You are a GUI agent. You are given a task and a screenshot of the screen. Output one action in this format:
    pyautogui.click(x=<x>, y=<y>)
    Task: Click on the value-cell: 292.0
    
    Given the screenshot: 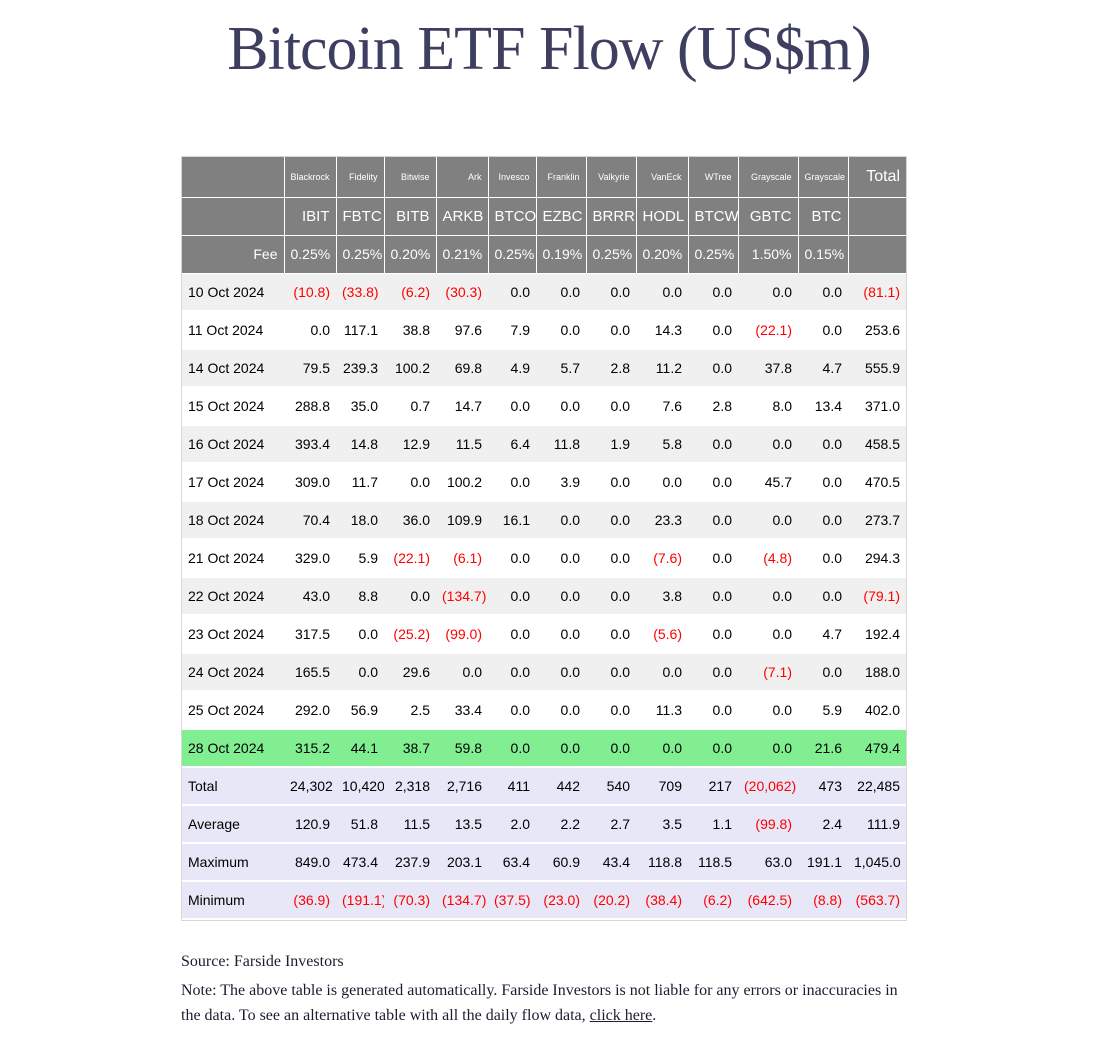 What is the action you would take?
    pyautogui.click(x=310, y=710)
    